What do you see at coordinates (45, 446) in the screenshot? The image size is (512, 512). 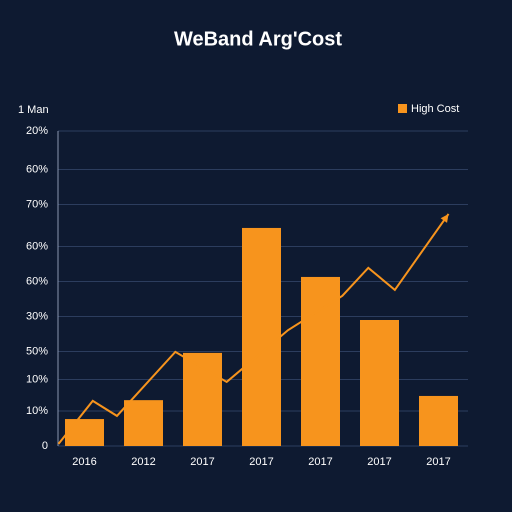 I see `y-tick-label: 0` at bounding box center [45, 446].